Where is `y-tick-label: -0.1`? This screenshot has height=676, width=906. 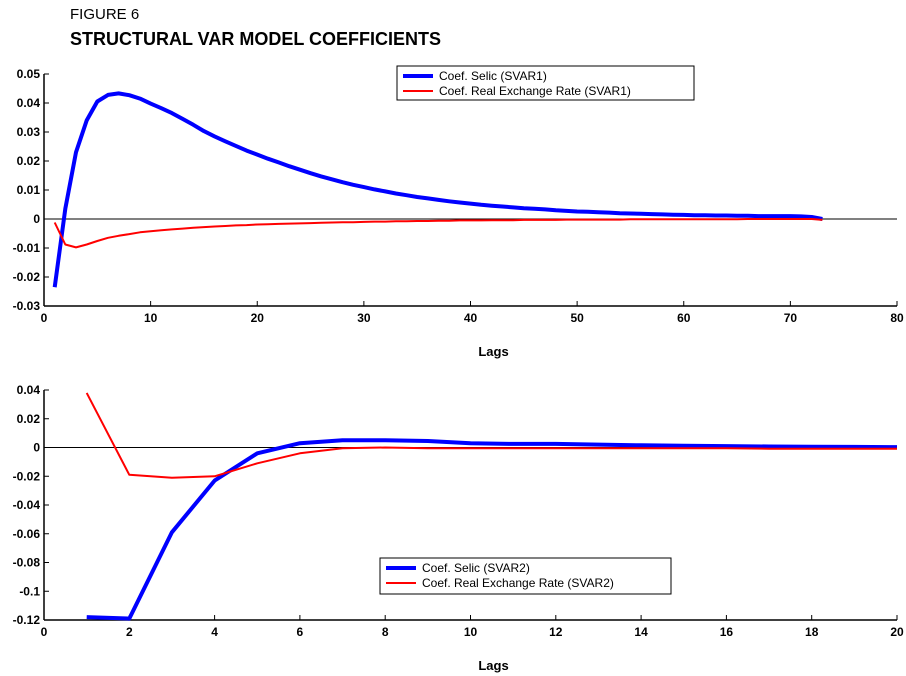 y-tick-label: -0.1 is located at coordinates (29, 591).